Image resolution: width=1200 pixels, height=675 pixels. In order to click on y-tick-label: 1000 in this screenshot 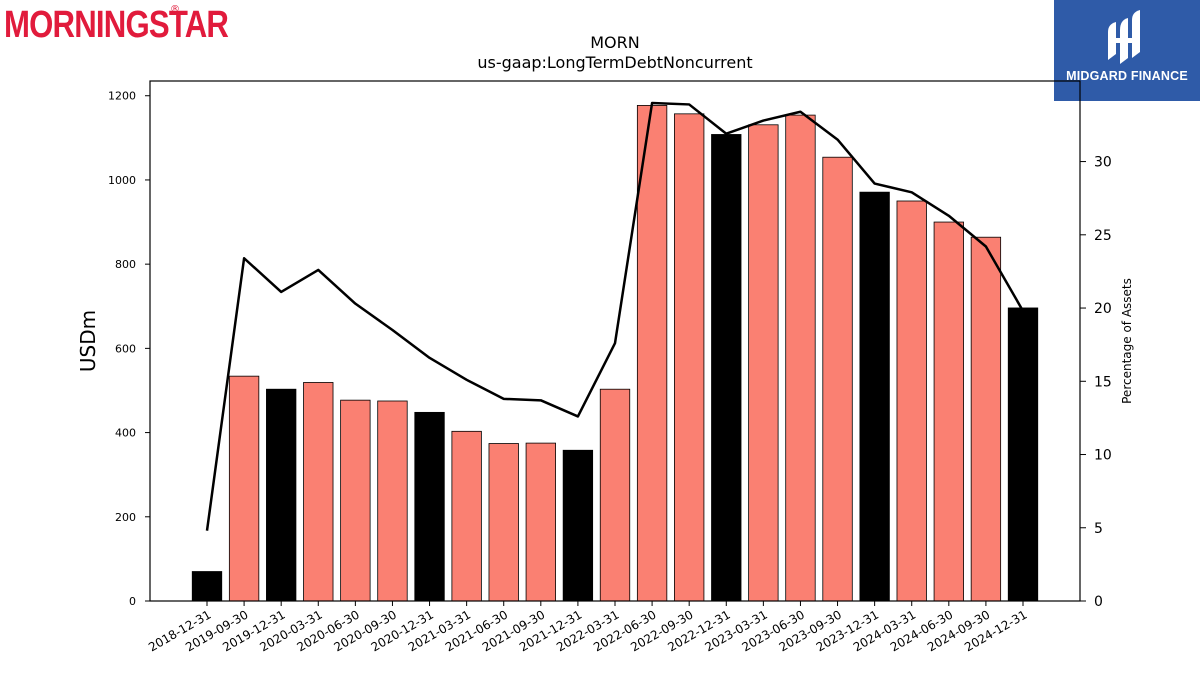, I will do `click(122, 180)`.